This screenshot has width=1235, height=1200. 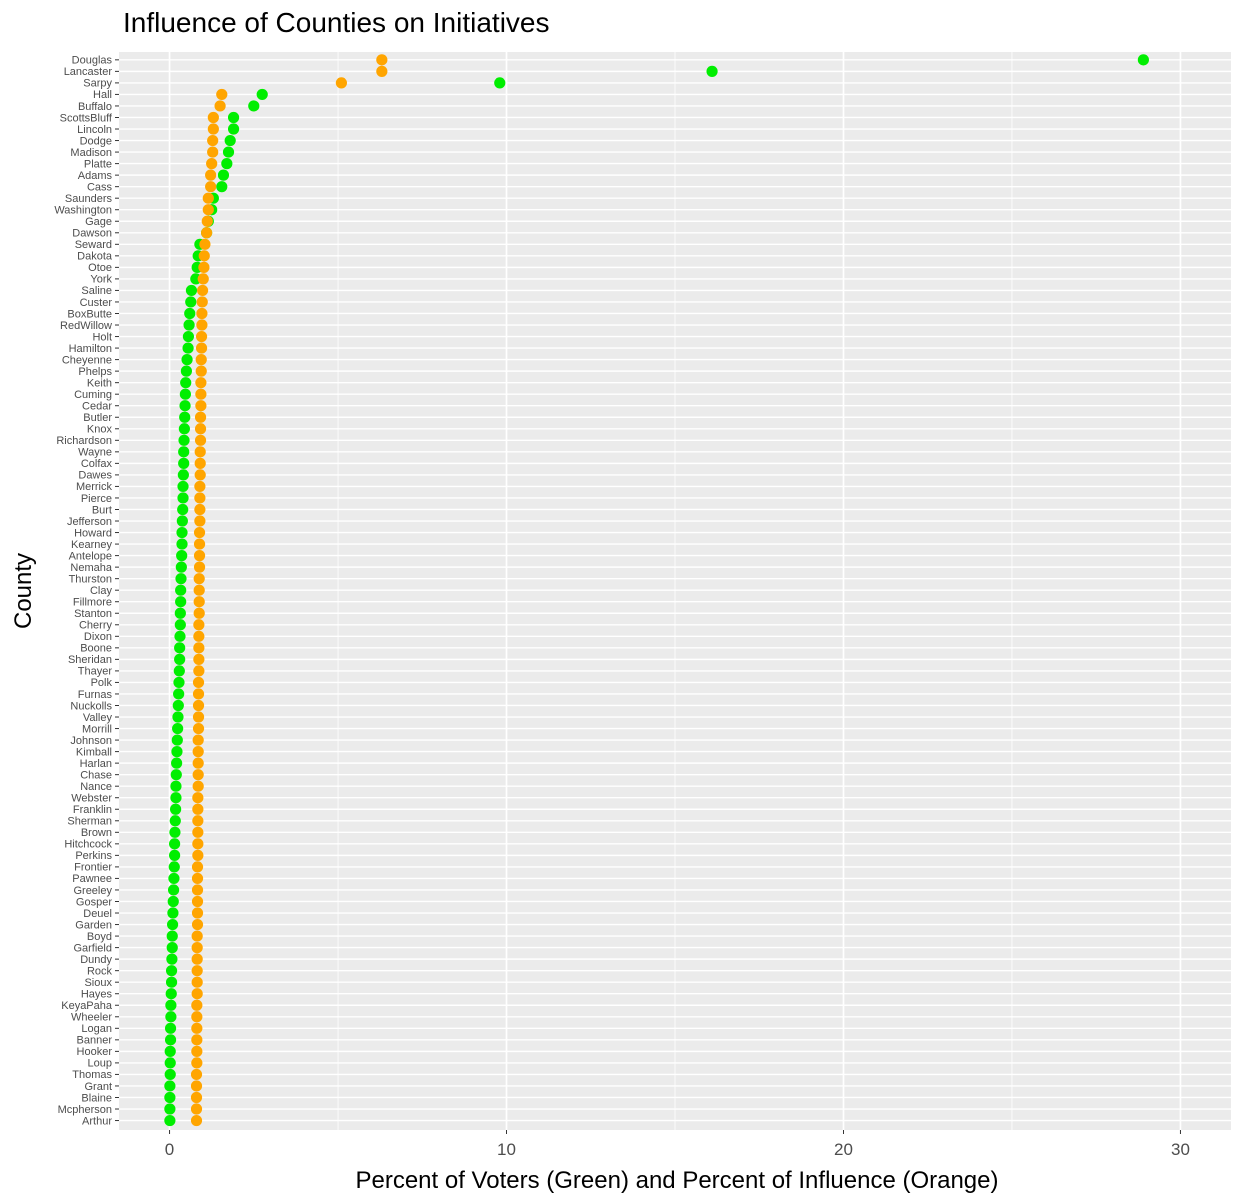 I want to click on y-tick-label: Deuel, so click(x=97, y=914).